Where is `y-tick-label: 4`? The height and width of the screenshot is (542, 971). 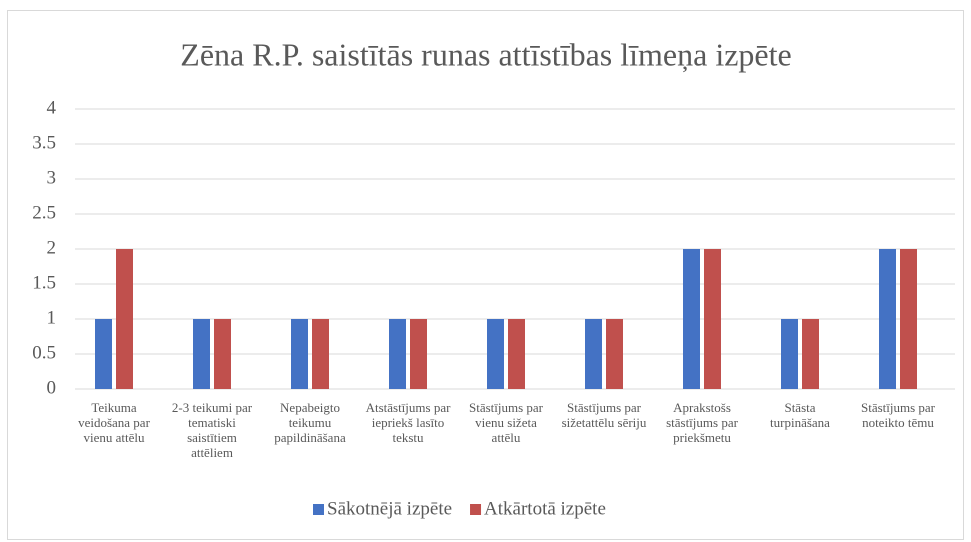
y-tick-label: 4 is located at coordinates (52, 107).